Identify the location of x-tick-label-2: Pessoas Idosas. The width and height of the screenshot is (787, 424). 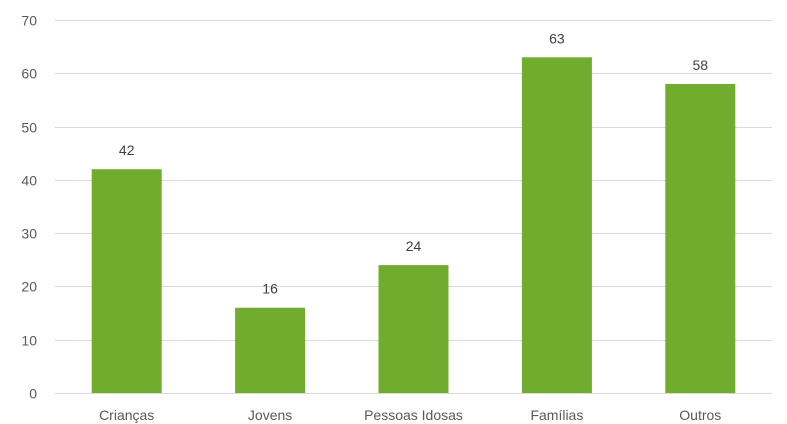
(413, 415).